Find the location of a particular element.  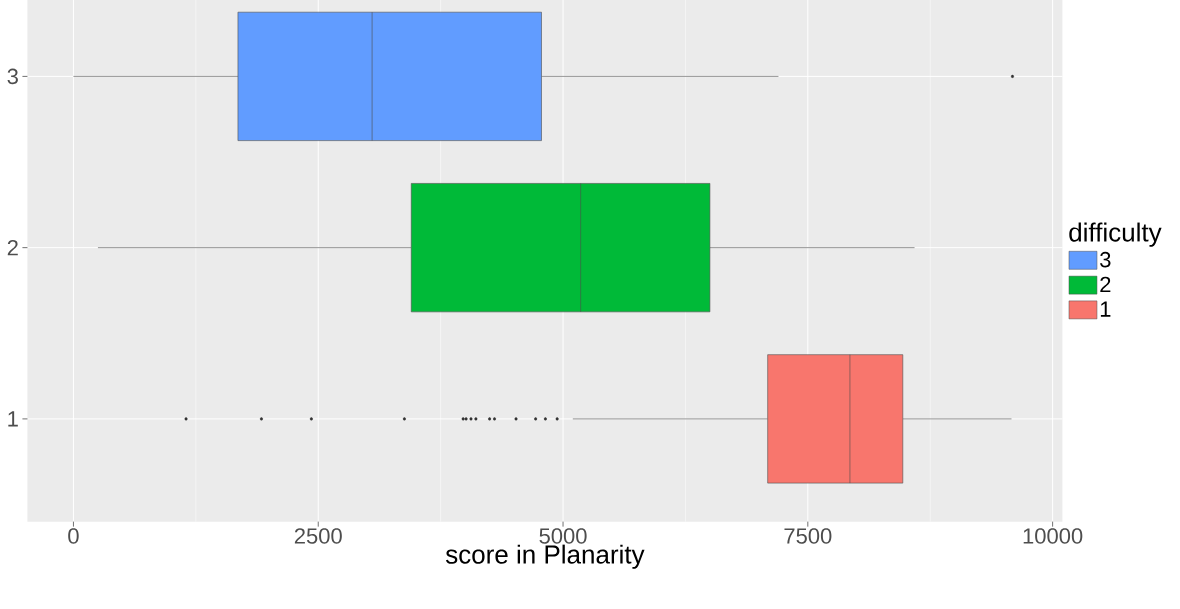

x-tick-label: 7500 is located at coordinates (808, 536).